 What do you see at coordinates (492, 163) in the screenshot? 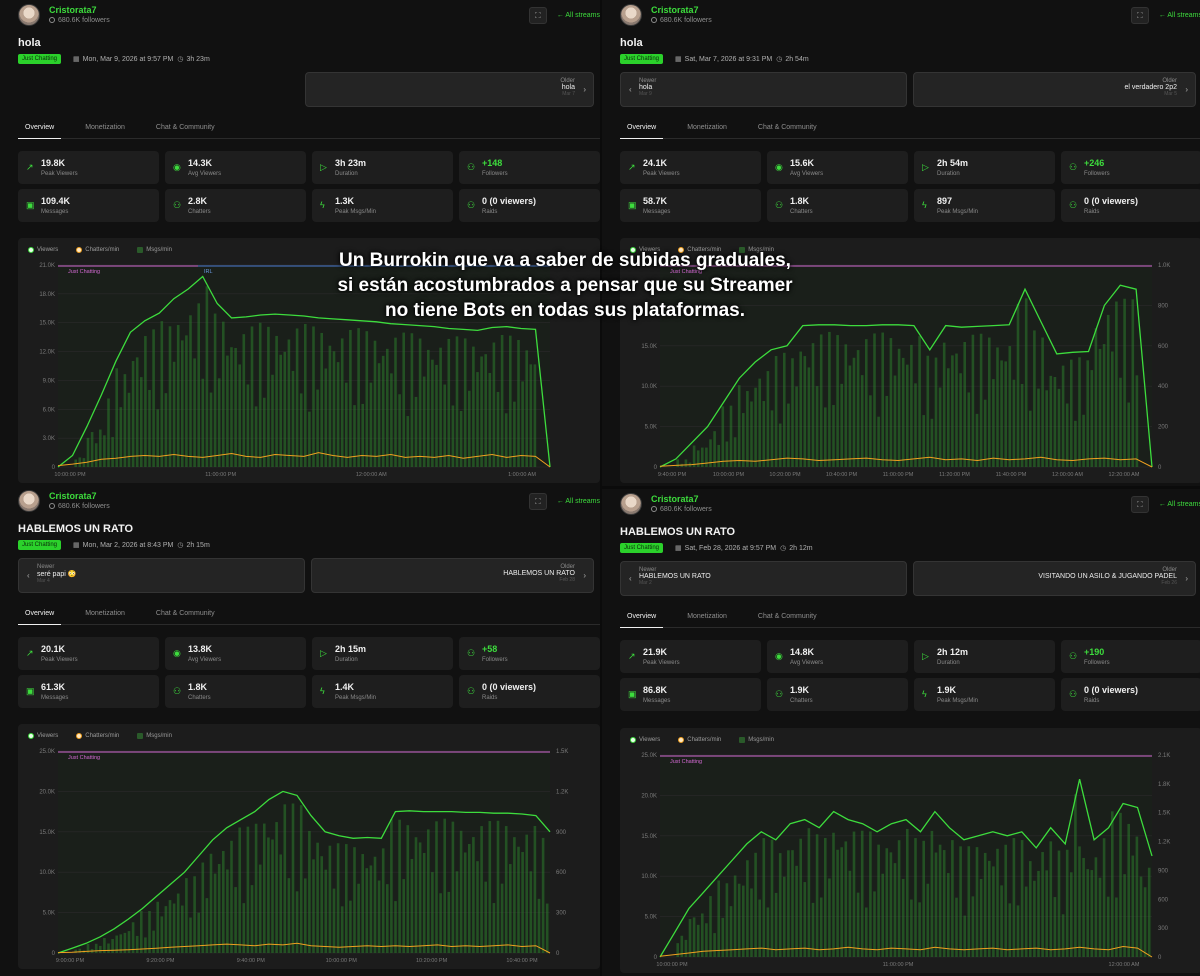
I see `stat-value: +148` at bounding box center [492, 163].